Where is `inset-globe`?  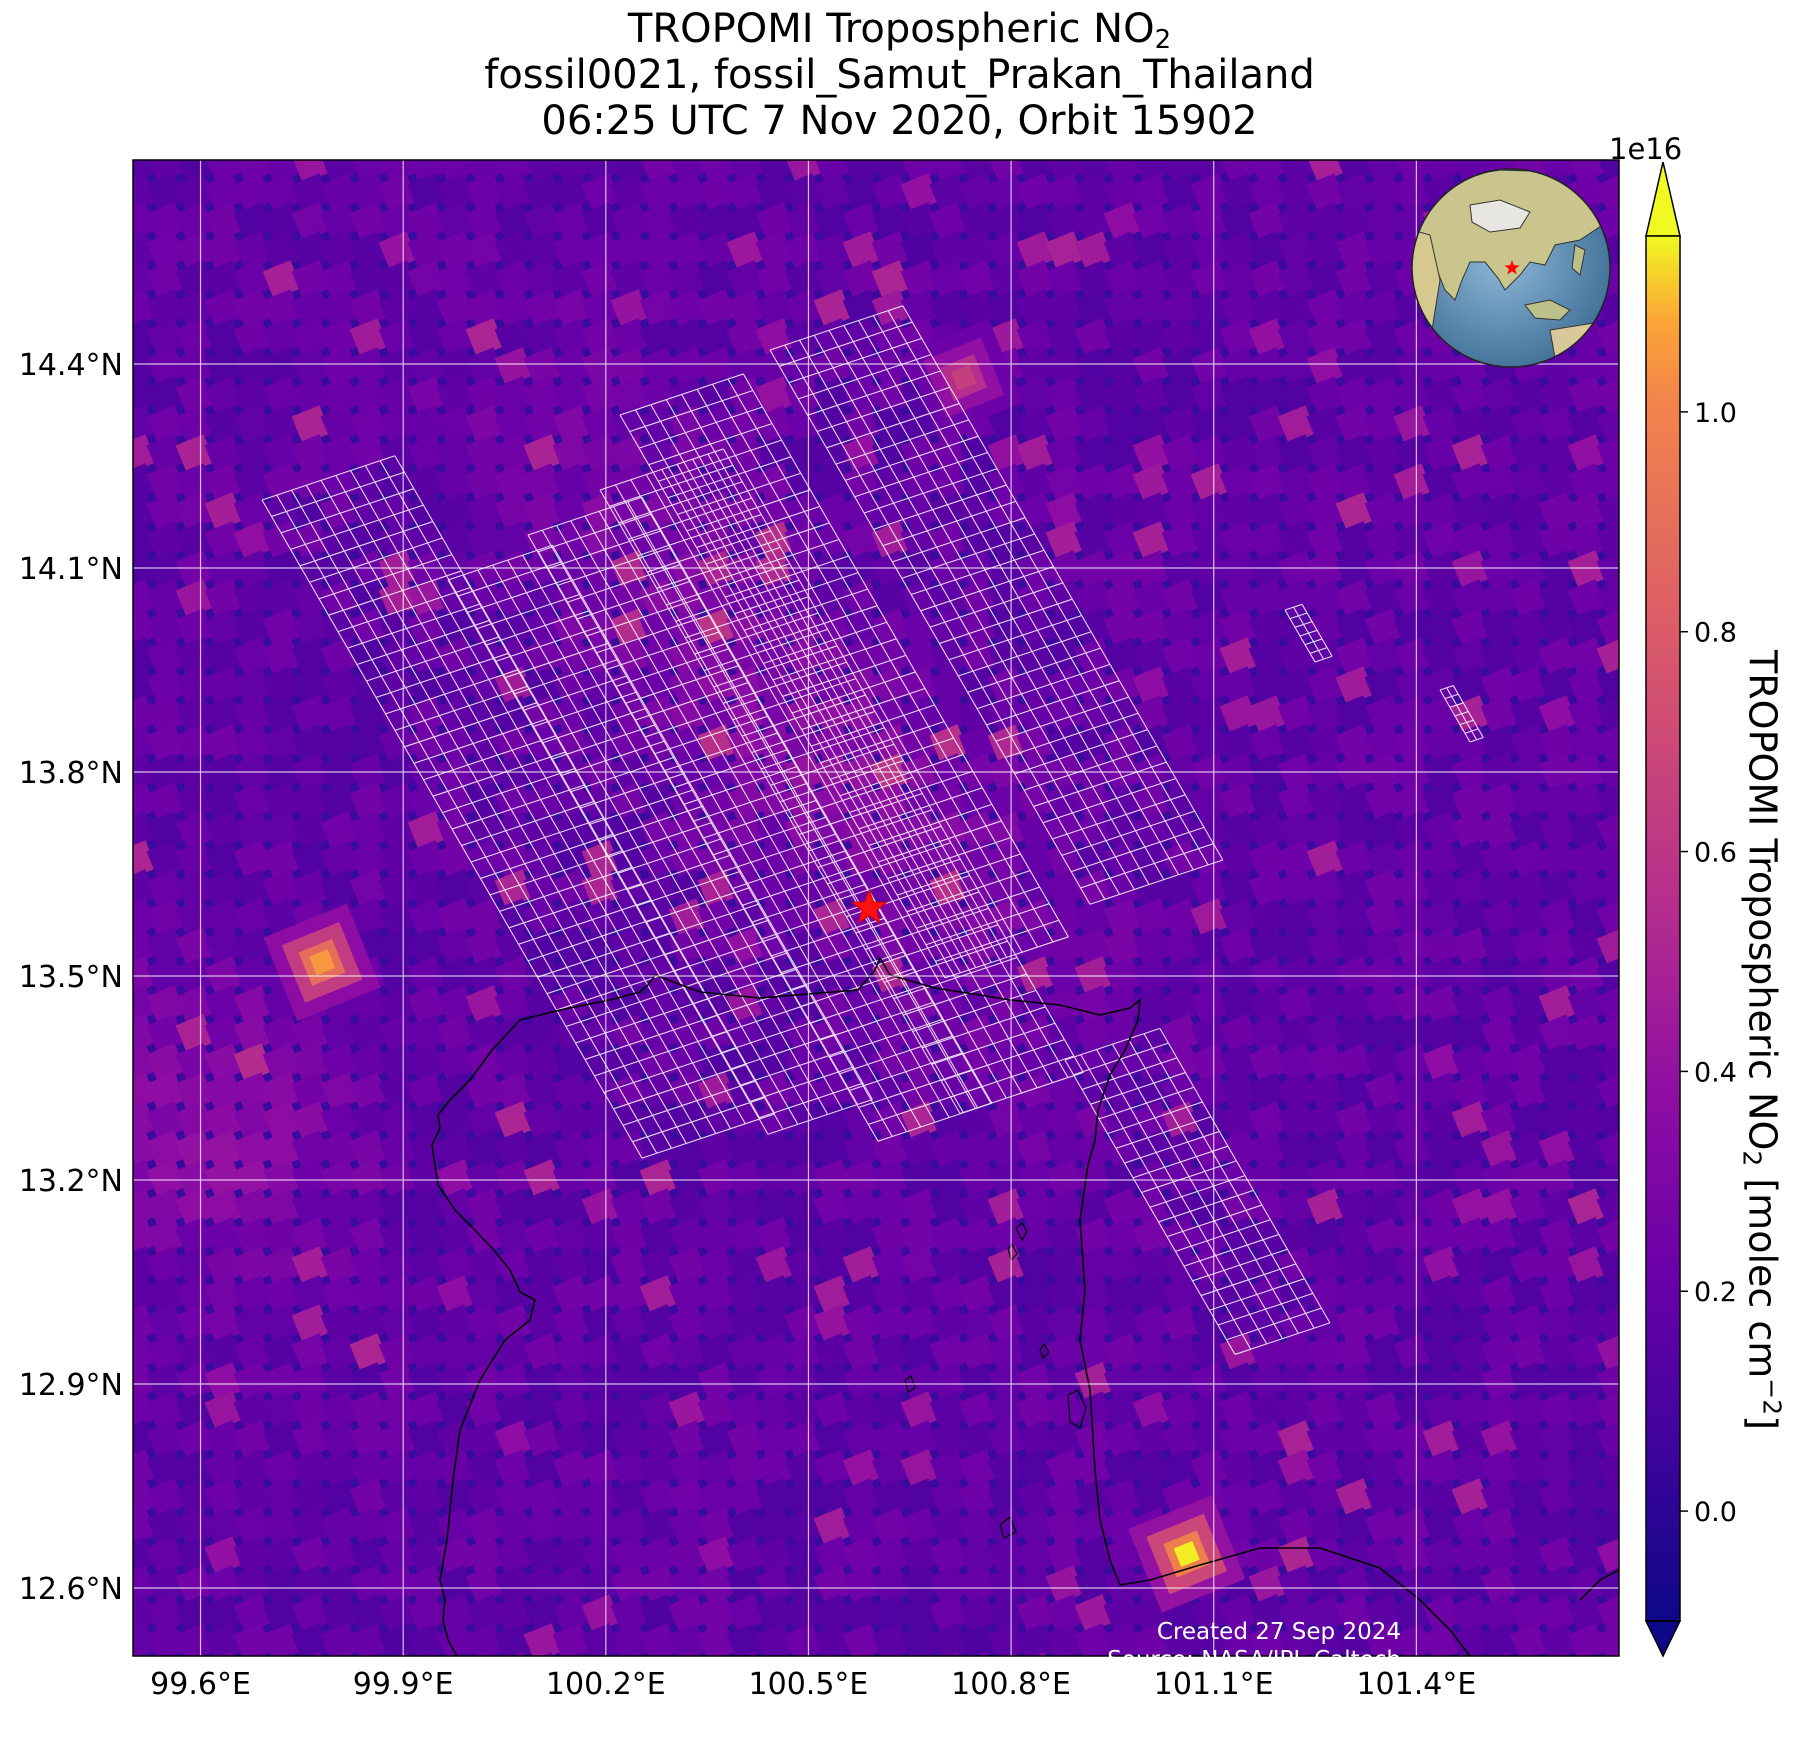
inset-globe is located at coordinates (1511, 268).